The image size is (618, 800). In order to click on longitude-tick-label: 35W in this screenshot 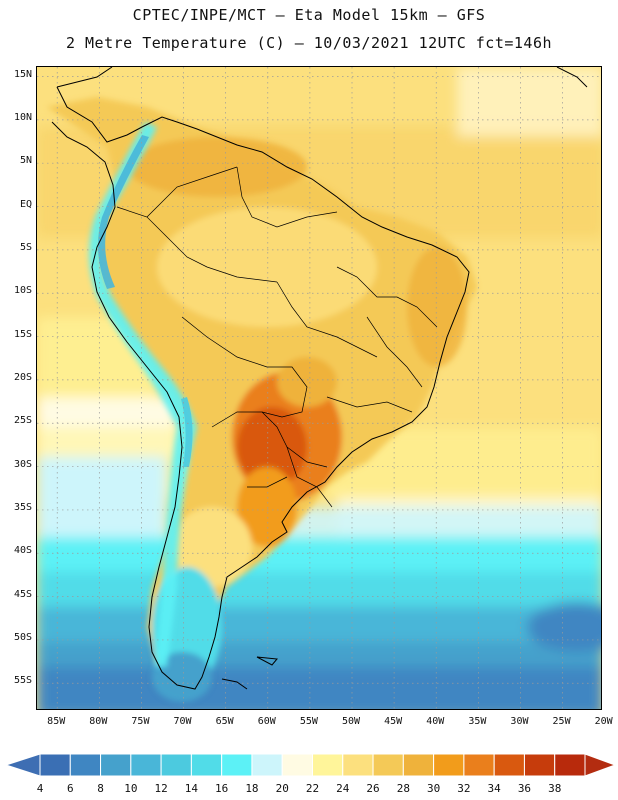, I will do `click(477, 721)`.